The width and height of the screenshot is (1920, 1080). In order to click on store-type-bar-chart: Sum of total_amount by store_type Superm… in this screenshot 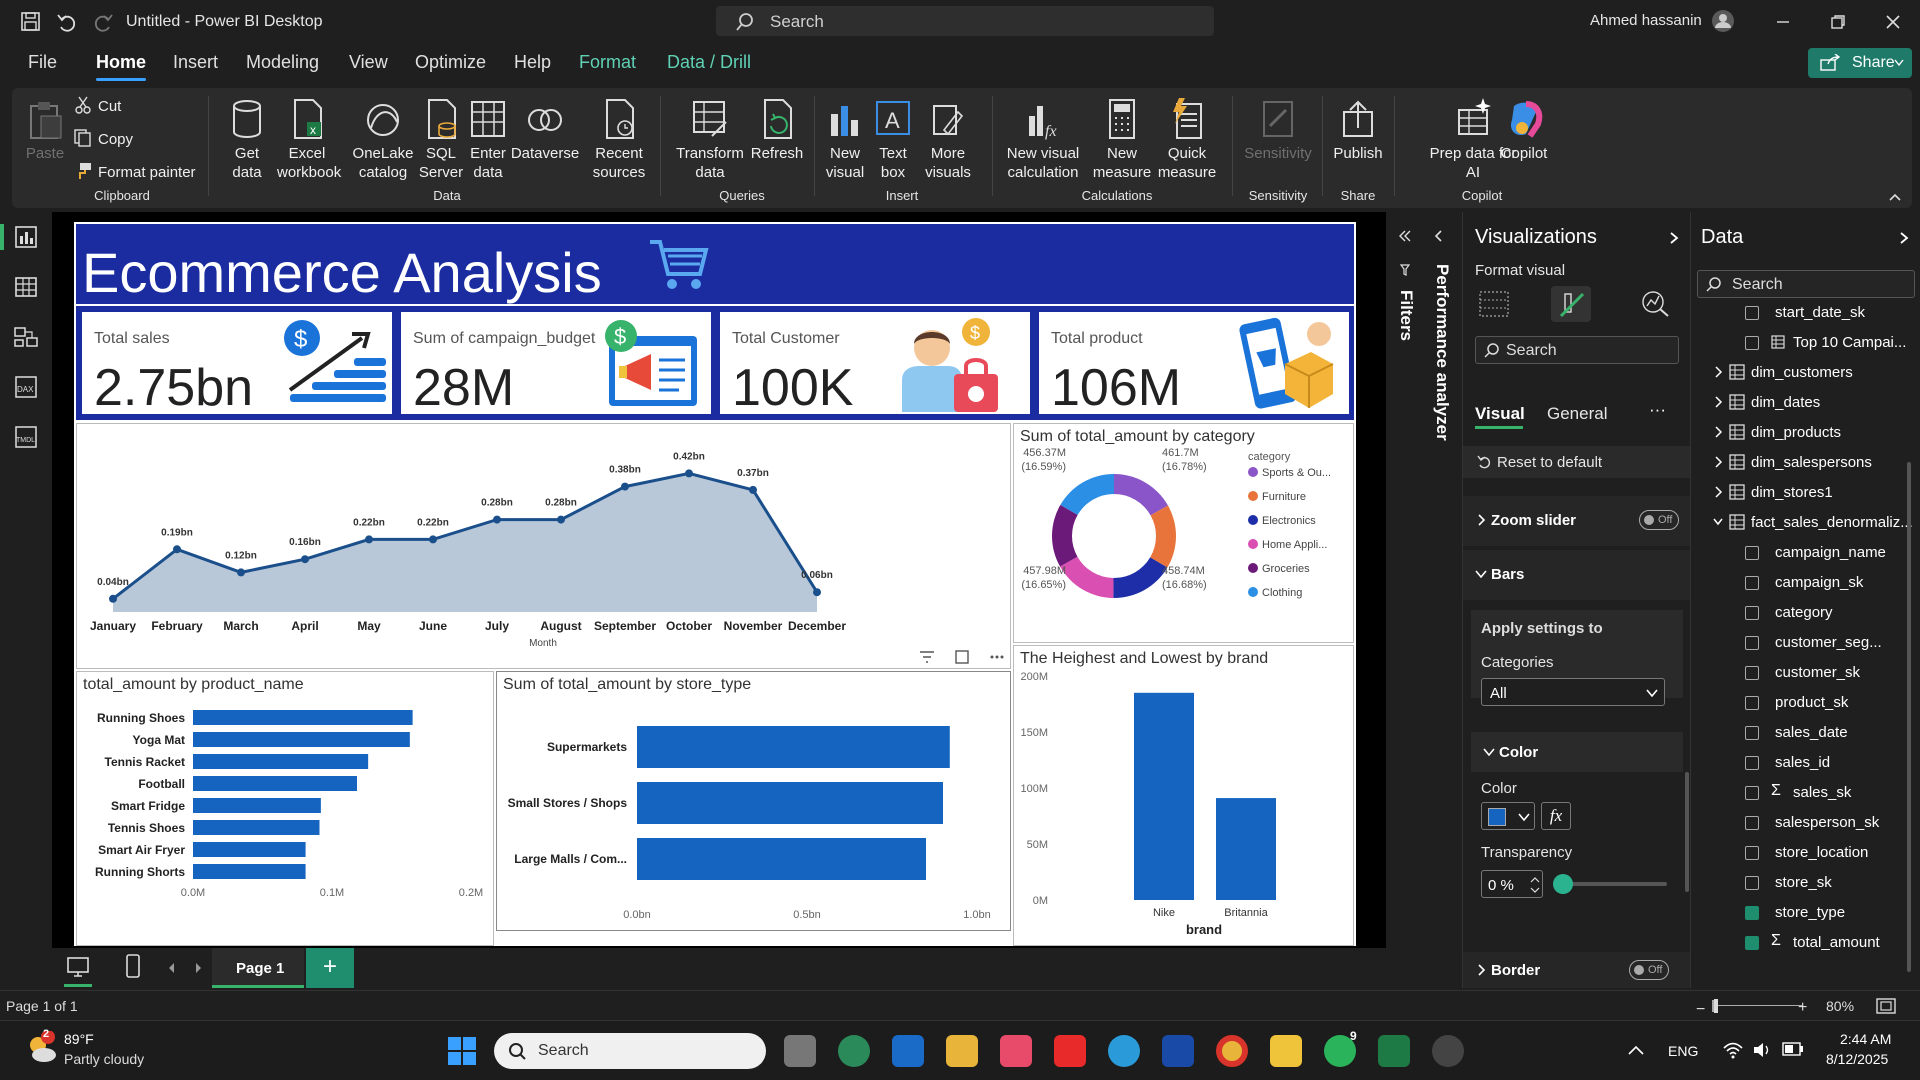, I will do `click(753, 801)`.